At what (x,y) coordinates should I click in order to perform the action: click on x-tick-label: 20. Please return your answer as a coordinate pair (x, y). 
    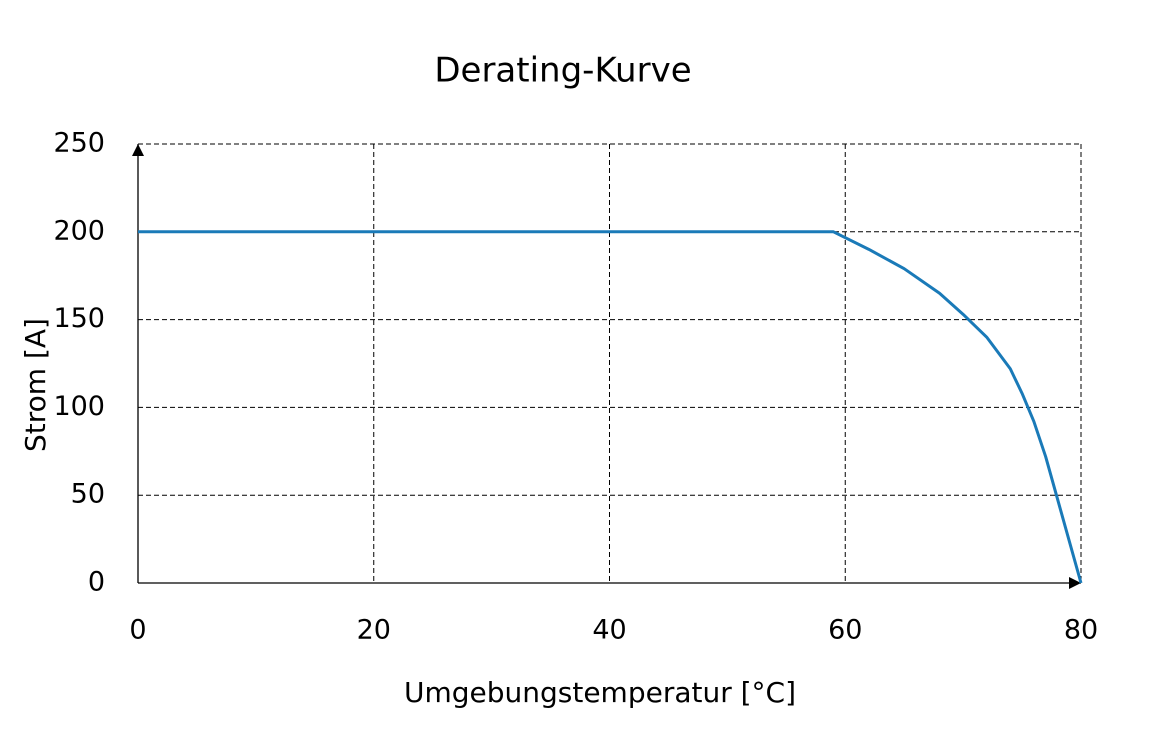
    Looking at the image, I should click on (374, 630).